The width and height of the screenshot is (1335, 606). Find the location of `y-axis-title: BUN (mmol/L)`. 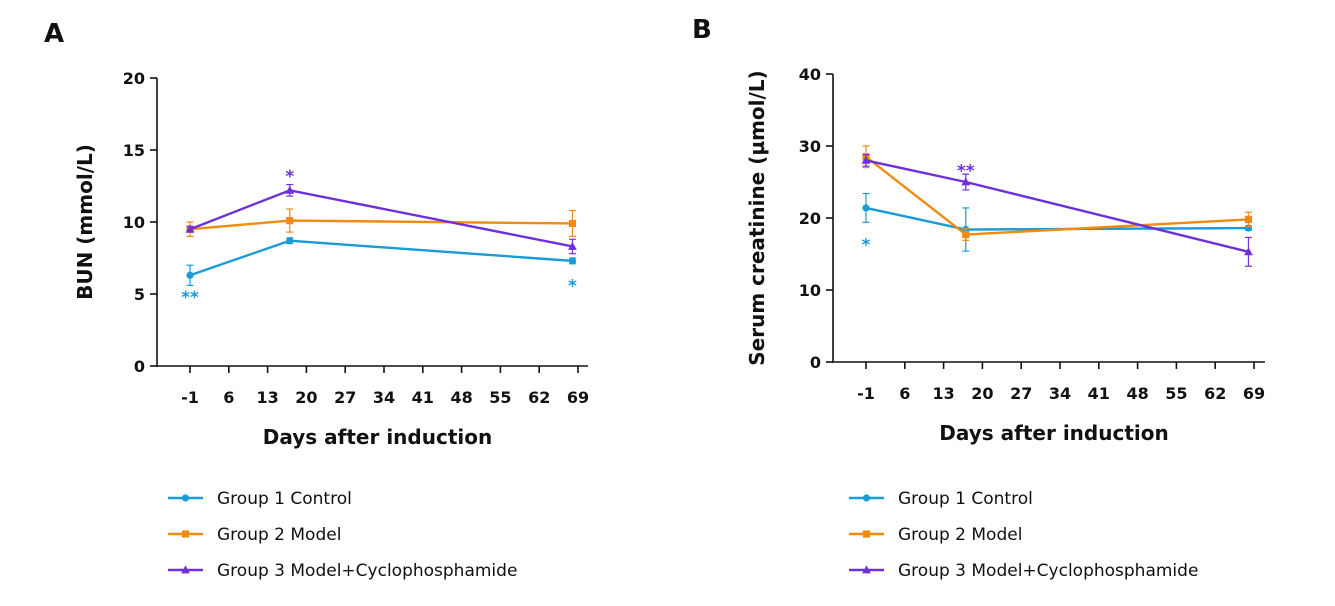

y-axis-title: BUN (mmol/L) is located at coordinates (85, 222).